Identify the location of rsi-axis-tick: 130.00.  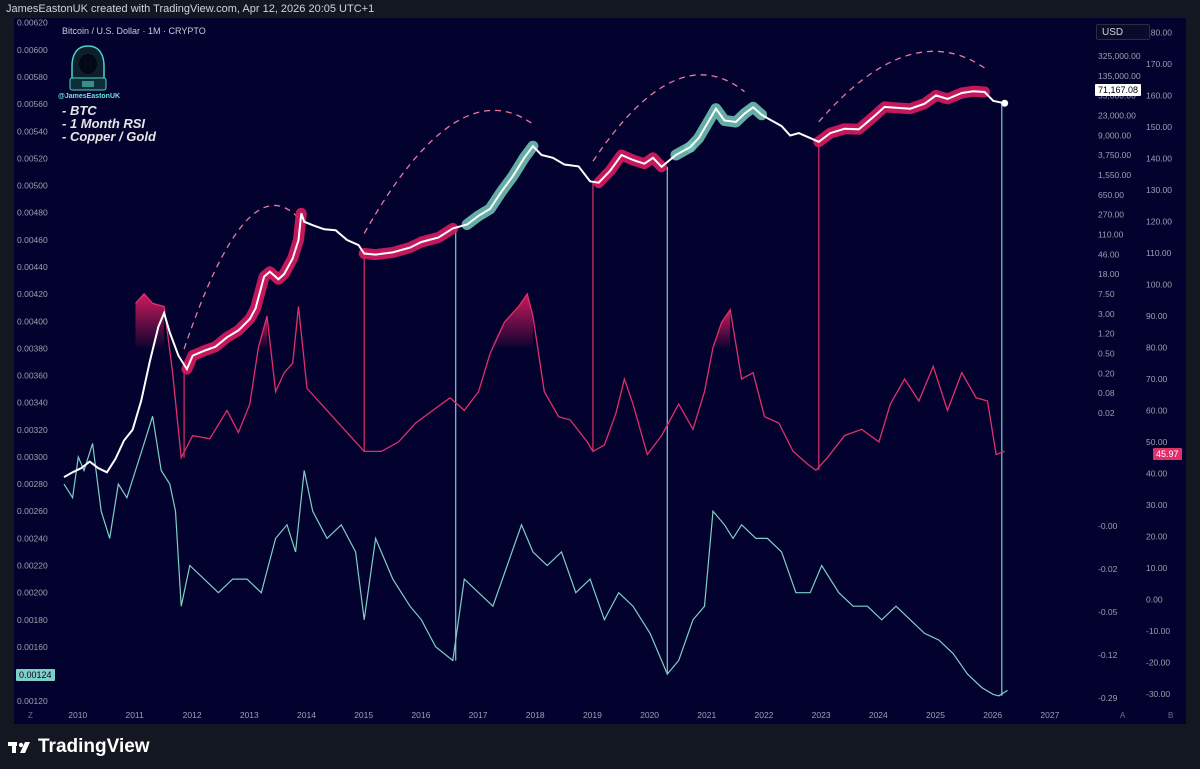
(1159, 190).